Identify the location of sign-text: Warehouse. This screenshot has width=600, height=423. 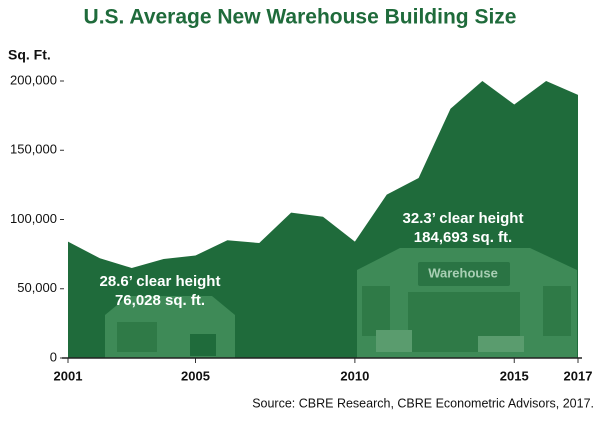
(463, 272).